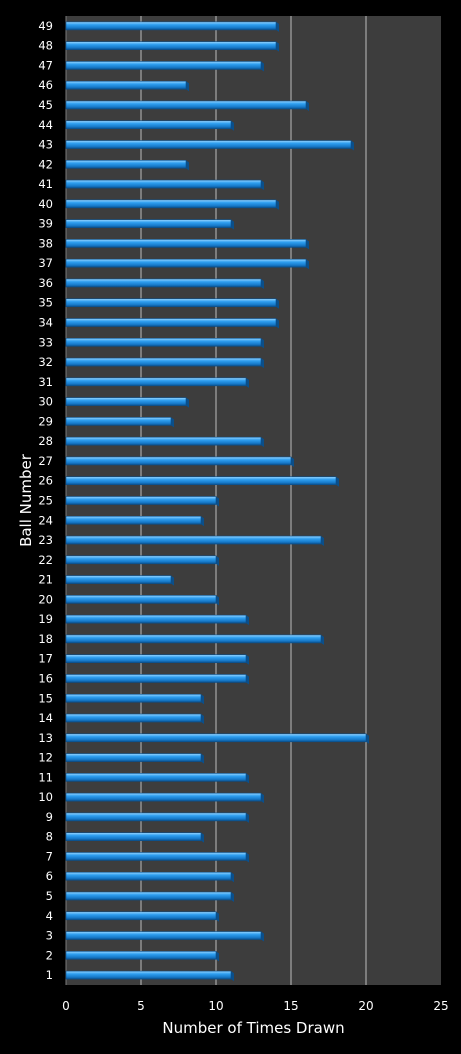  What do you see at coordinates (45, 243) in the screenshot?
I see `y-tick-label: 38` at bounding box center [45, 243].